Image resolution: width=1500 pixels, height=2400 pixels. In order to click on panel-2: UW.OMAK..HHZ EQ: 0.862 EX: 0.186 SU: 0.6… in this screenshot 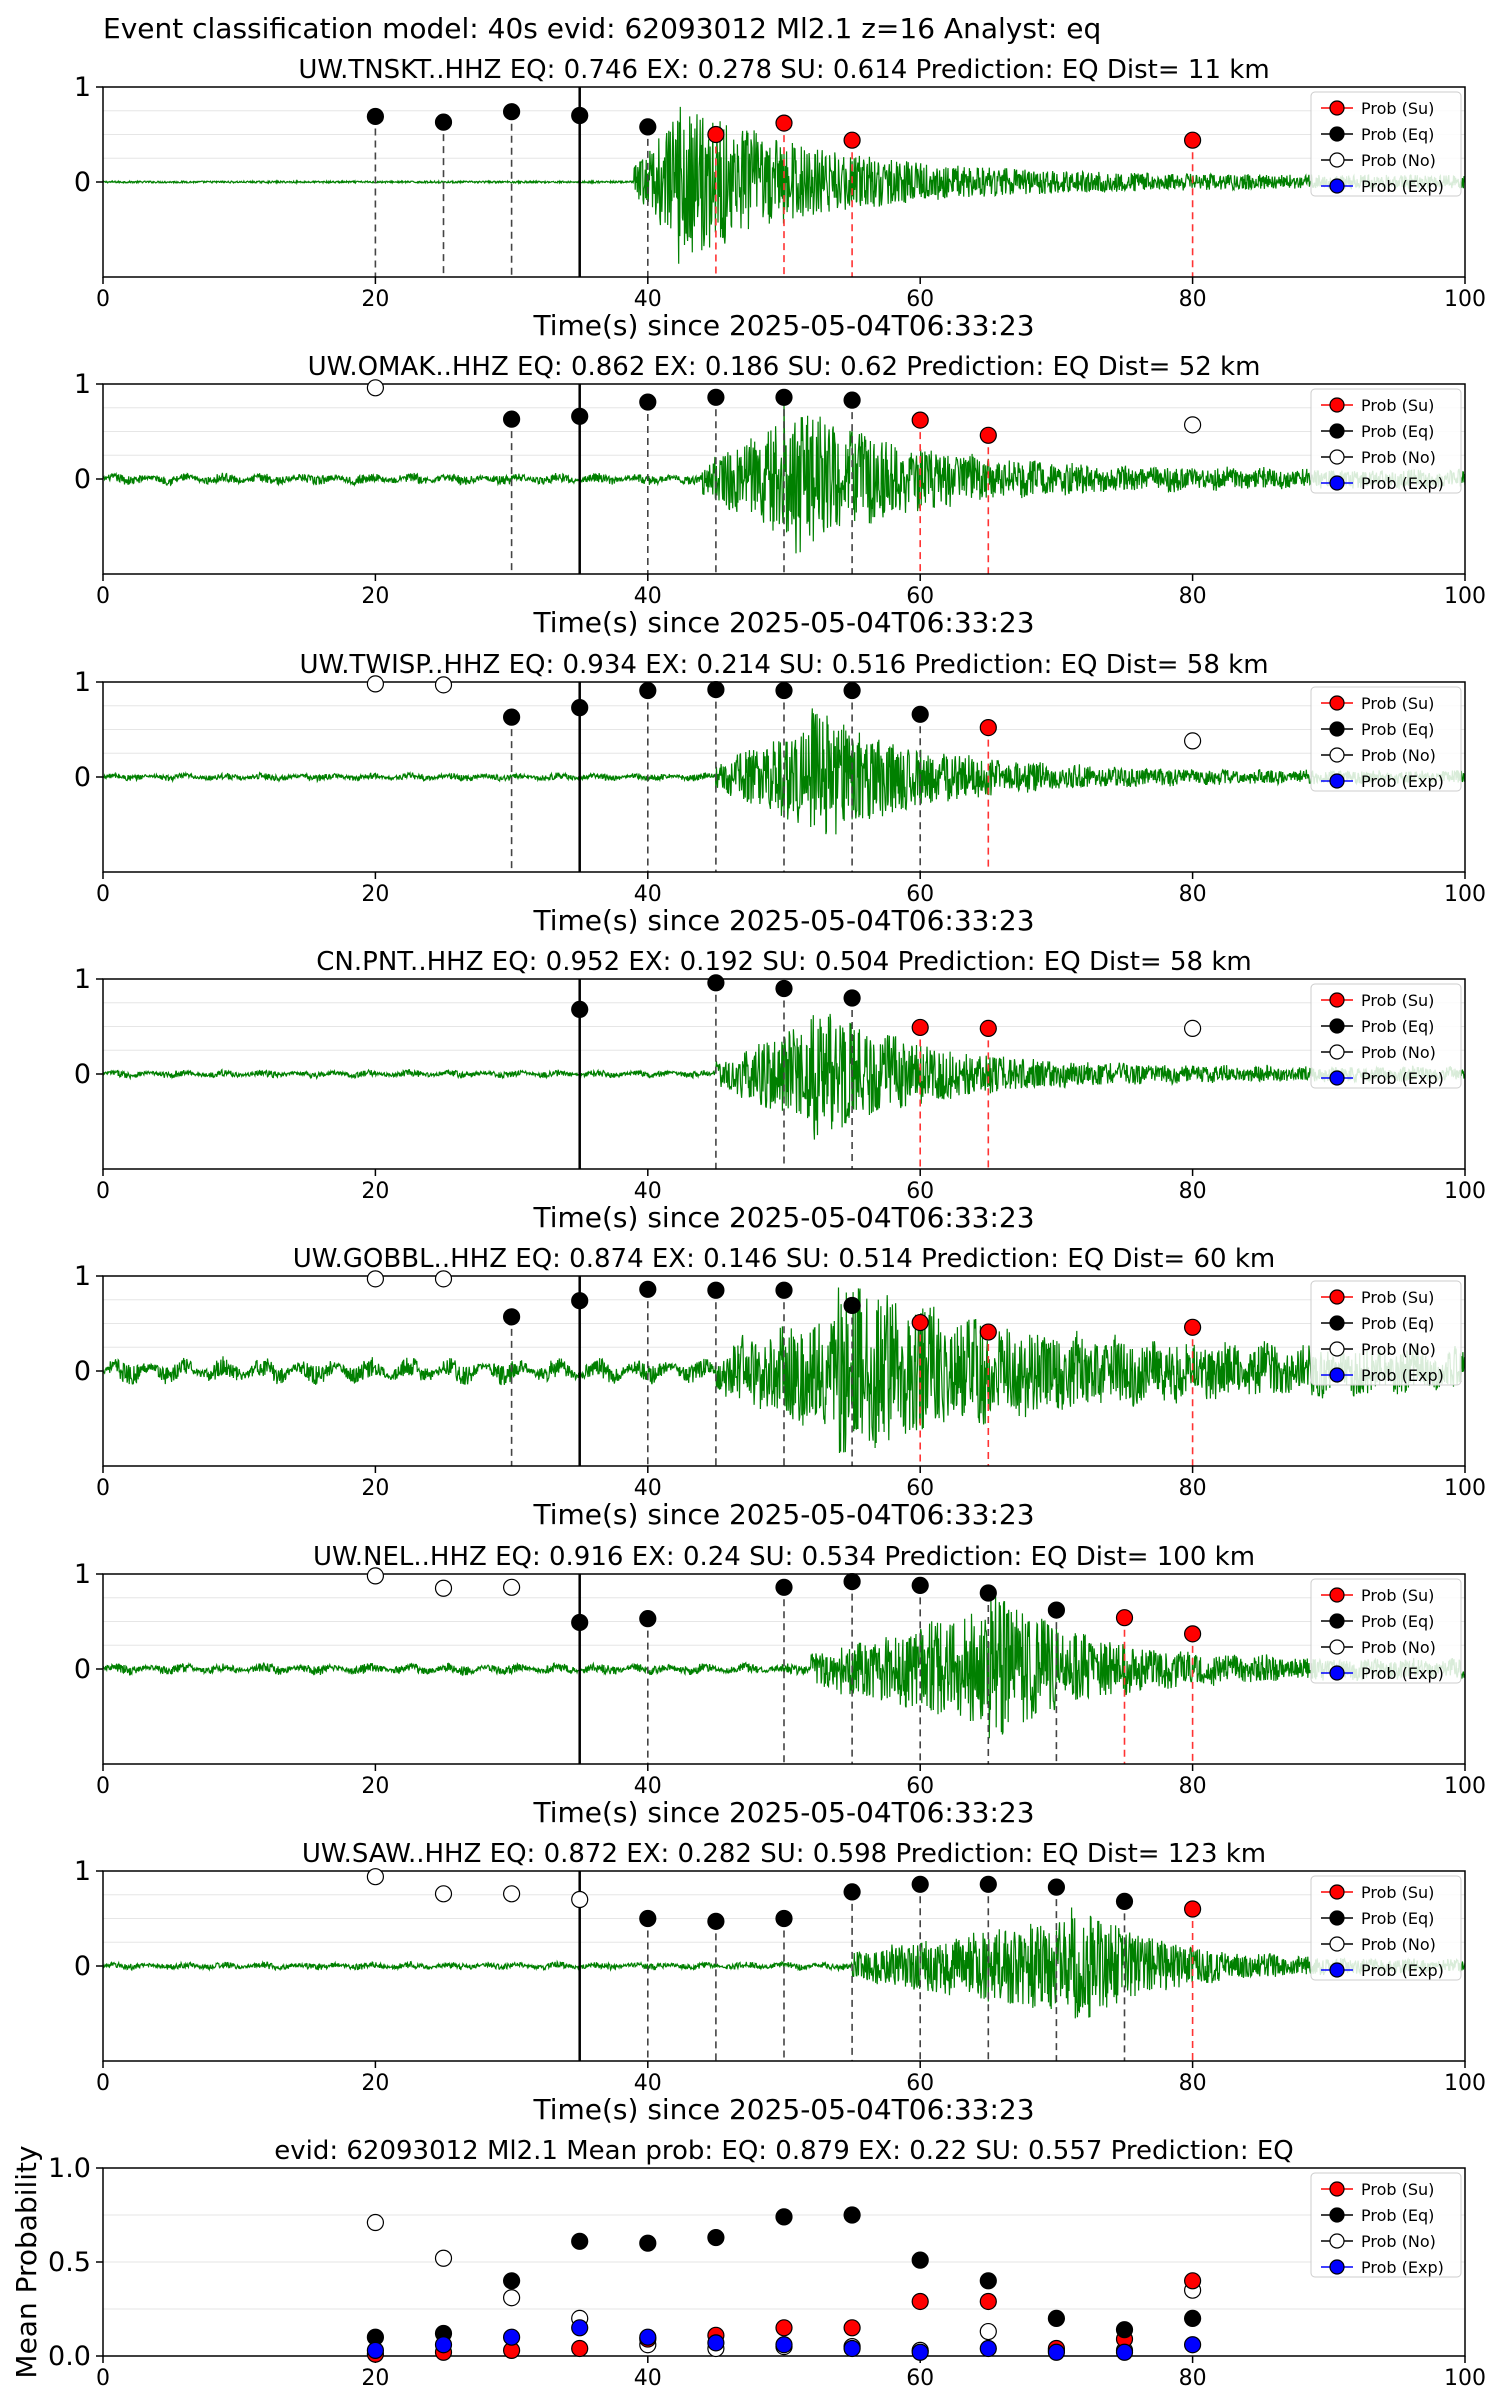, I will do `click(780, 495)`.